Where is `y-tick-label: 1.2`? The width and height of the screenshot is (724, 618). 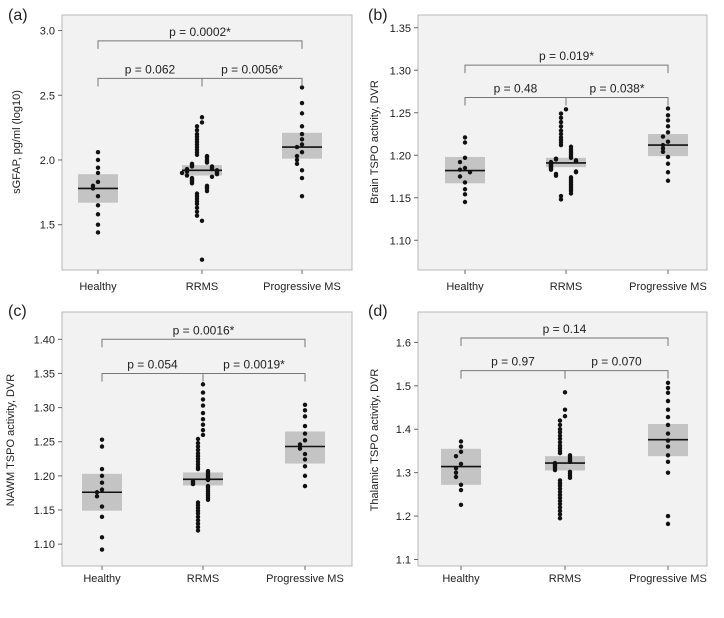
y-tick-label: 1.2 is located at coordinates (403, 517).